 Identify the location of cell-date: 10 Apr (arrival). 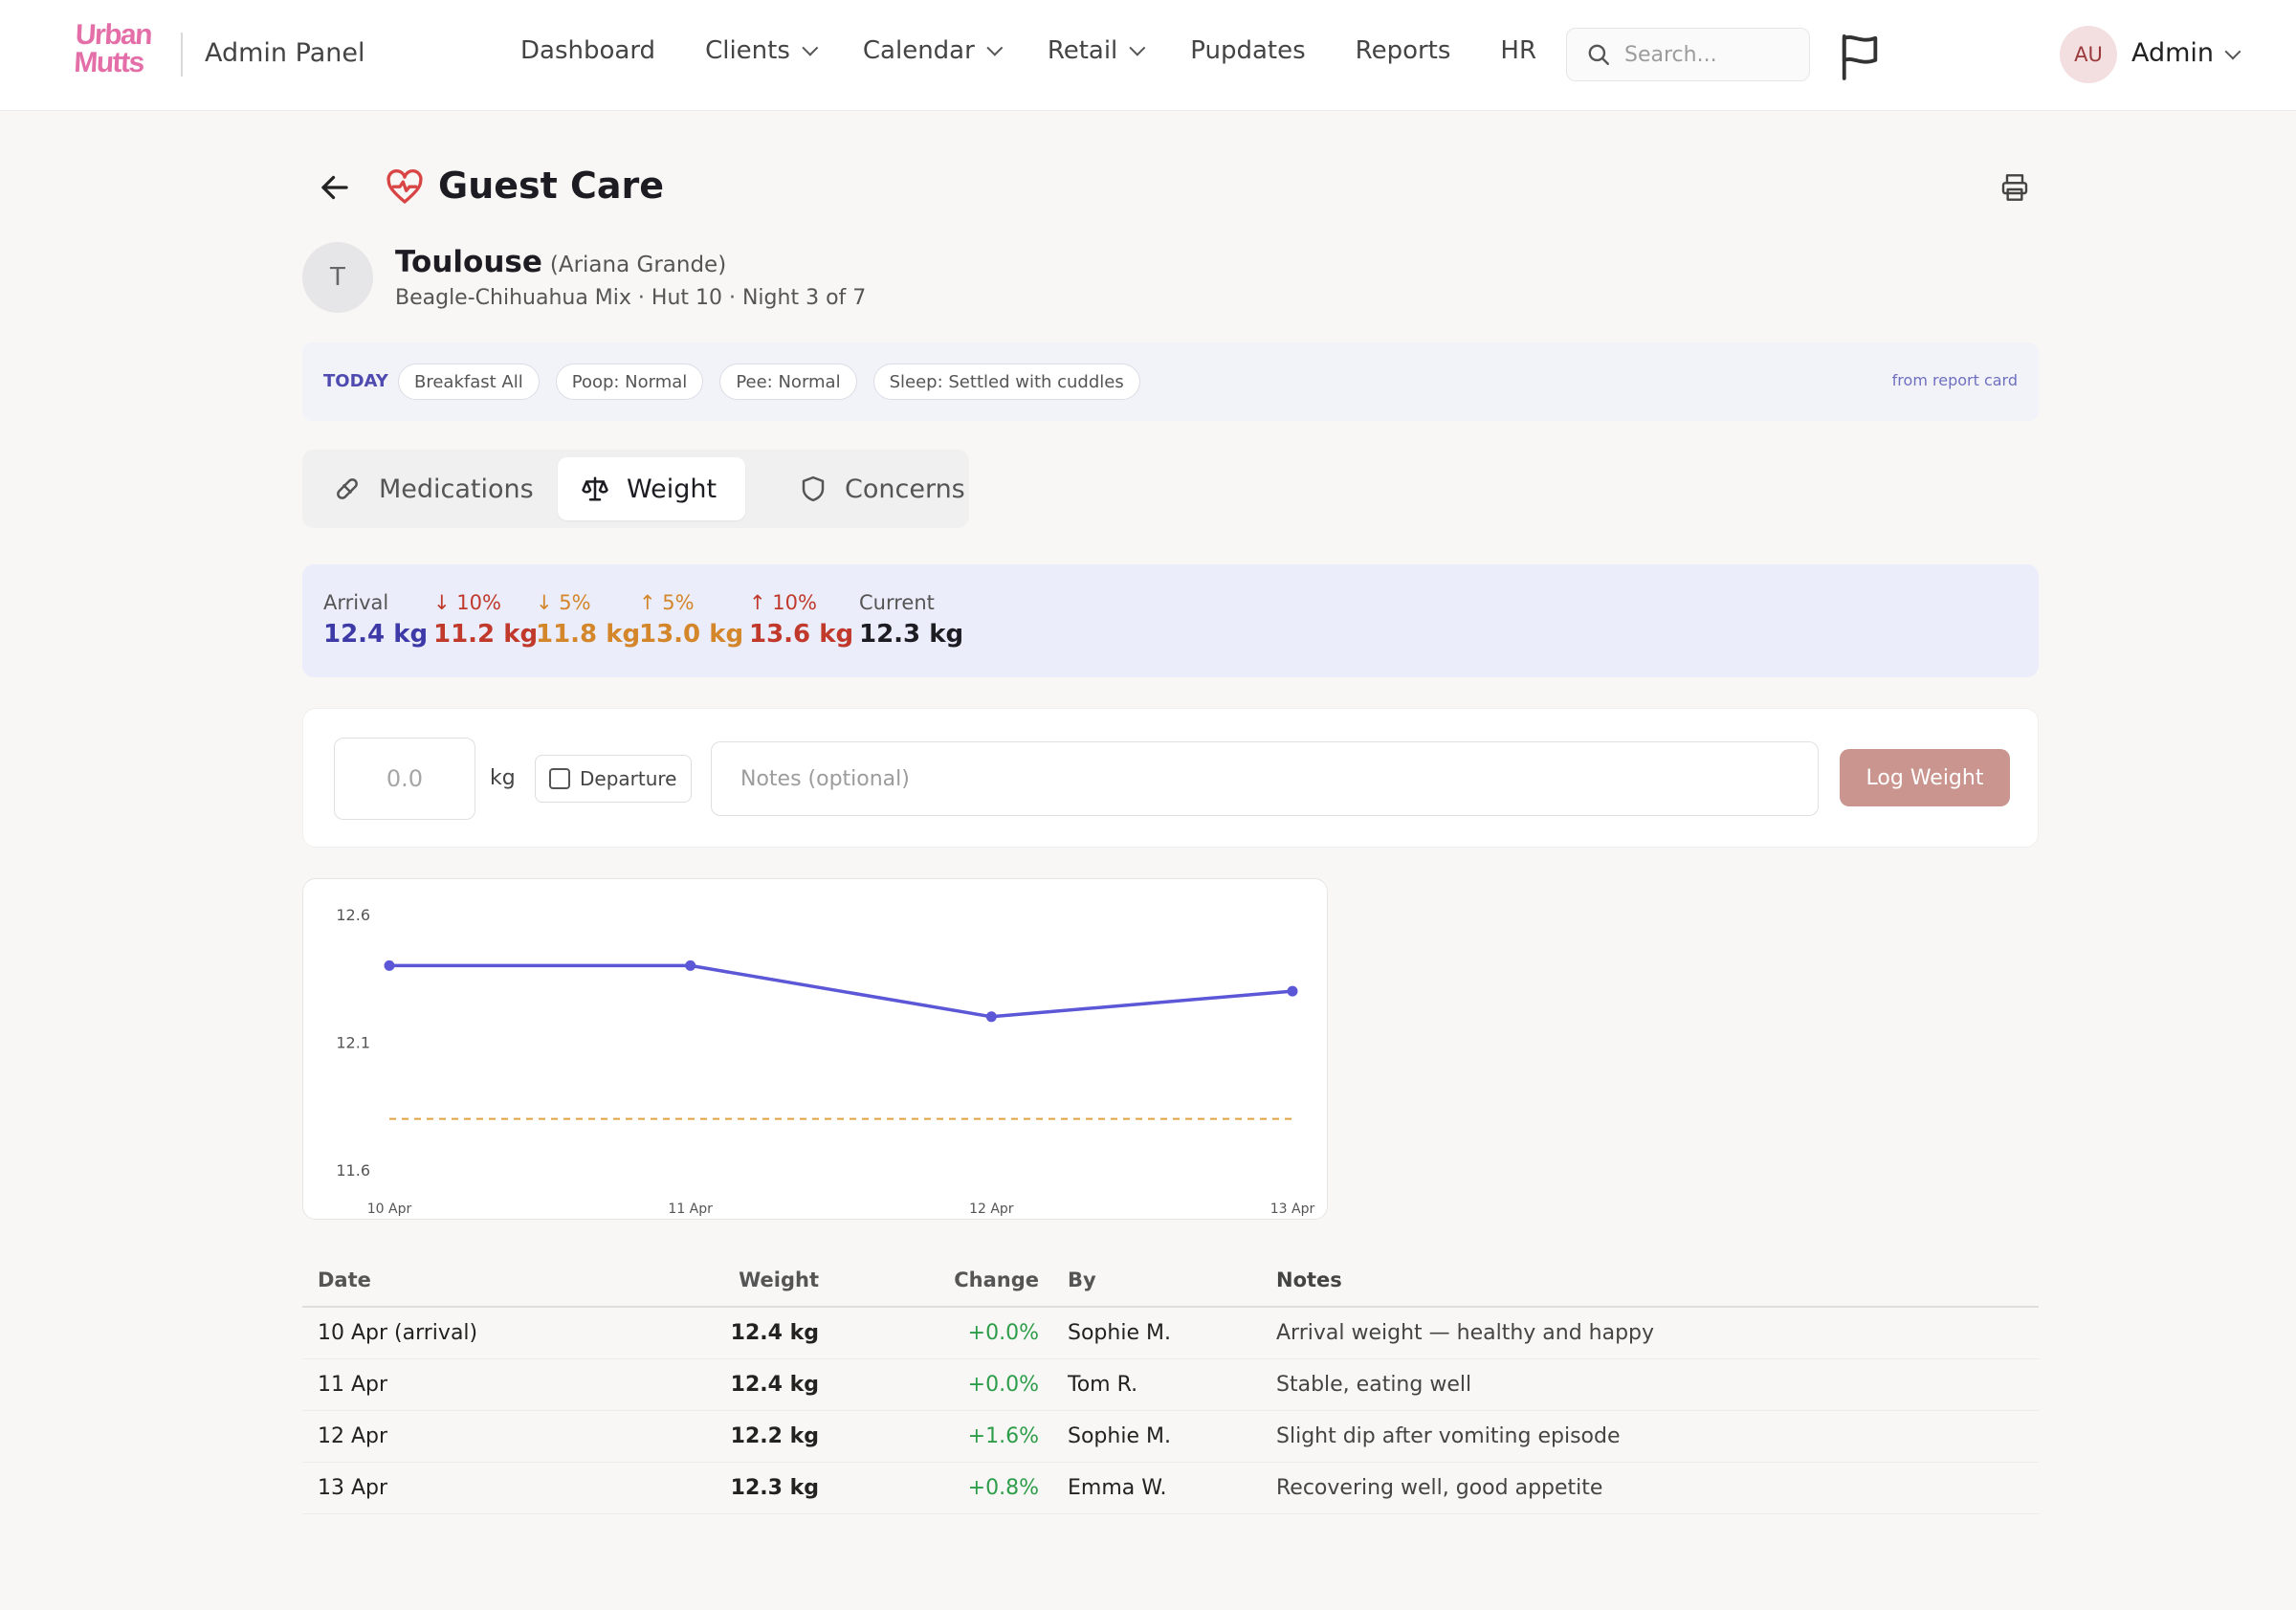
(513, 1333).